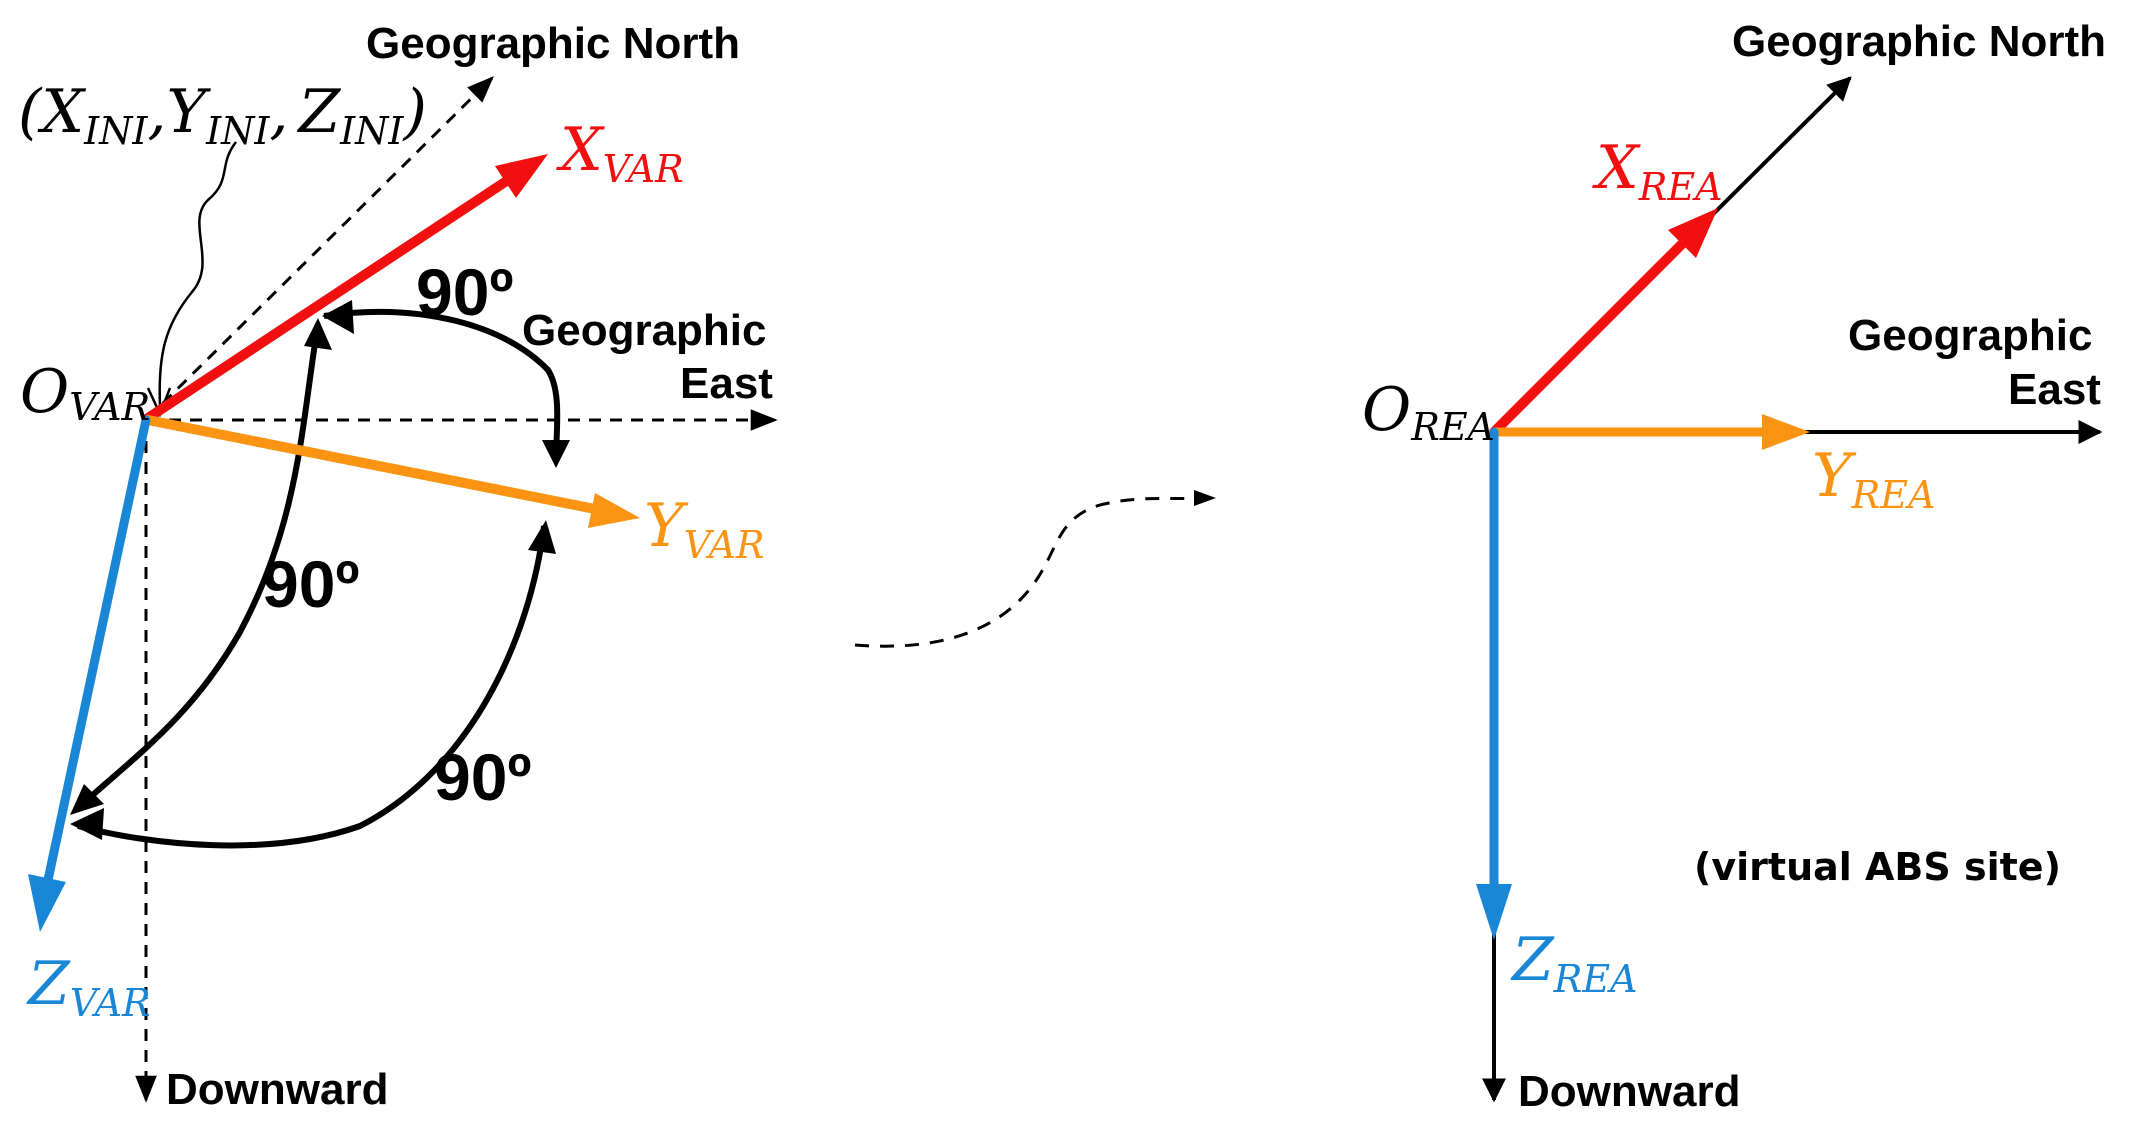 The image size is (2150, 1128). What do you see at coordinates (465, 292) in the screenshot?
I see `angle-label-x-y: 90º` at bounding box center [465, 292].